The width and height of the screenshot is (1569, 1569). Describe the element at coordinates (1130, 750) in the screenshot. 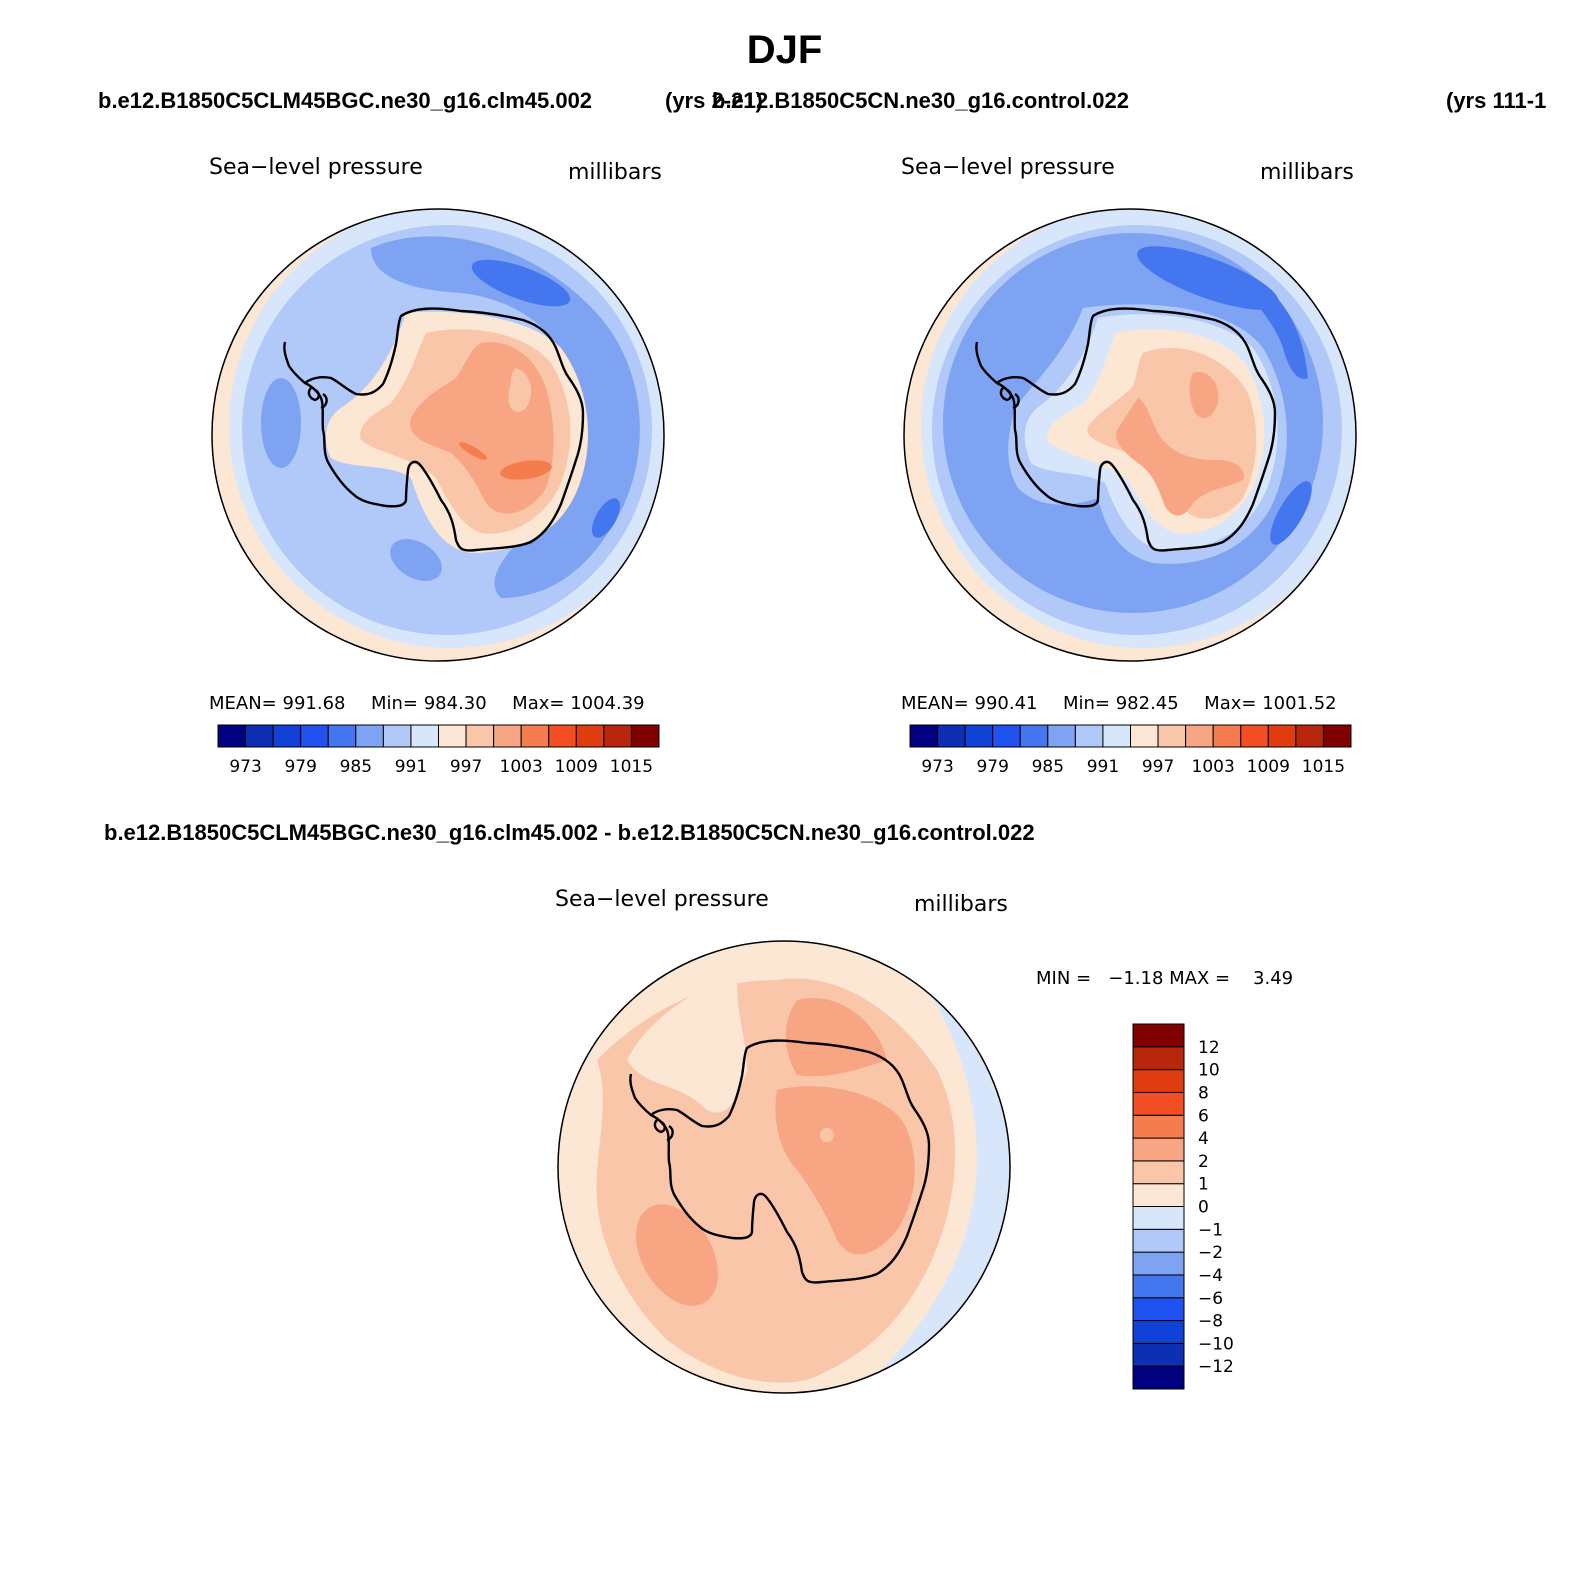

I see `panel-b-colorbar: 973 979 985 991 997 1003 1009 1015` at that location.